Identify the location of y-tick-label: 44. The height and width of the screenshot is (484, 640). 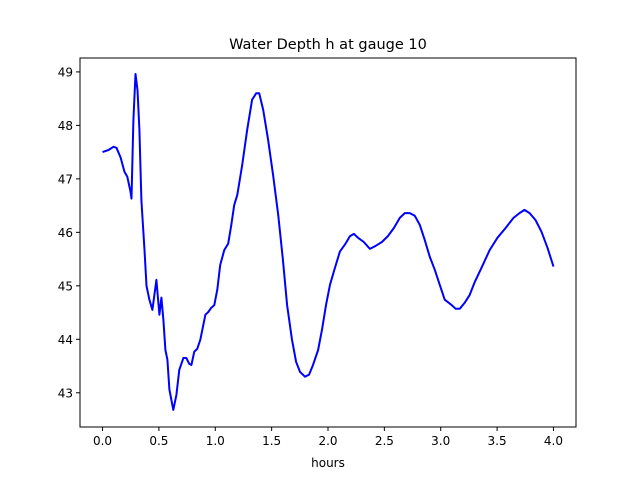
(65, 340).